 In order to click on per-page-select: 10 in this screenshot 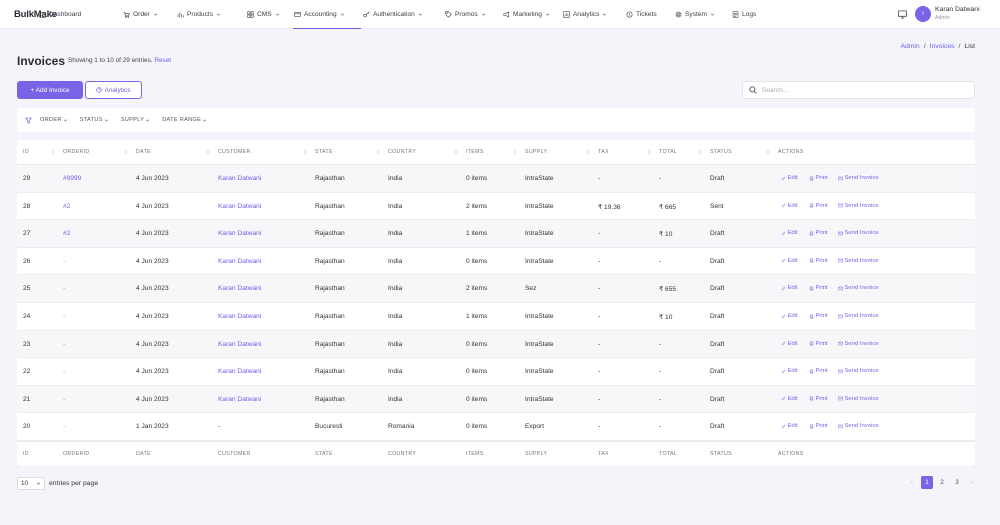, I will do `click(31, 483)`.